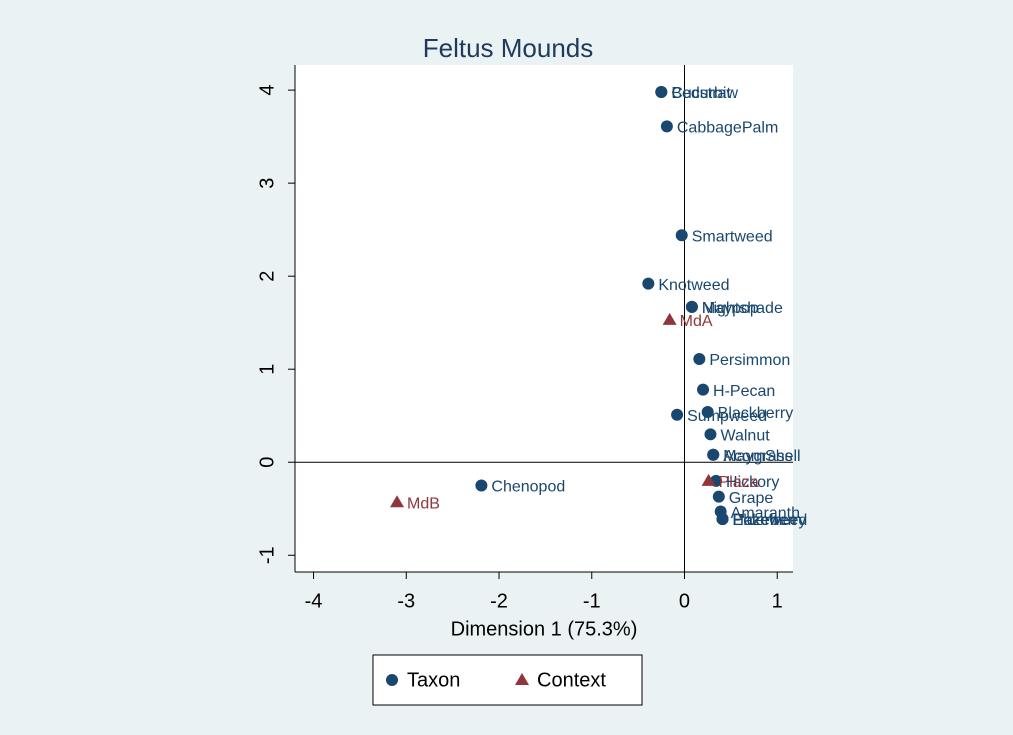 The width and height of the screenshot is (1013, 735). What do you see at coordinates (423, 503) in the screenshot?
I see `point-label: MdB` at bounding box center [423, 503].